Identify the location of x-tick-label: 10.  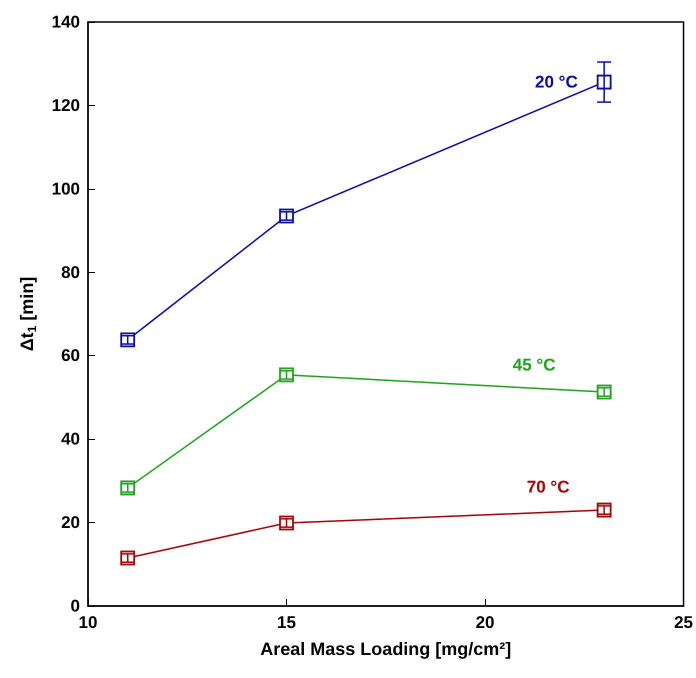
(88, 622).